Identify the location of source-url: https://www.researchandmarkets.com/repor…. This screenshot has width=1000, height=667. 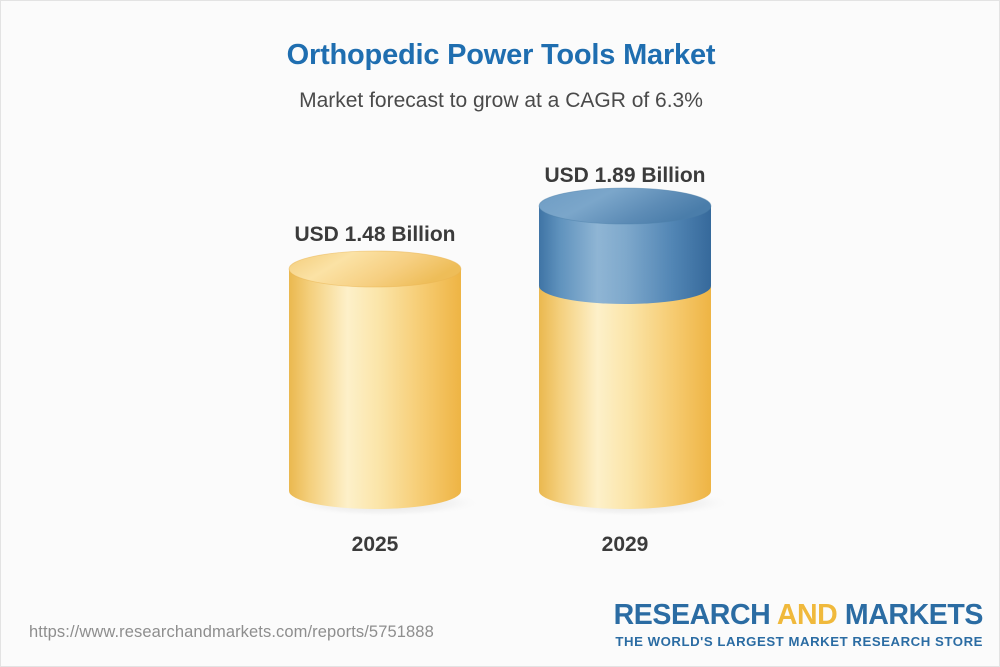
(231, 632).